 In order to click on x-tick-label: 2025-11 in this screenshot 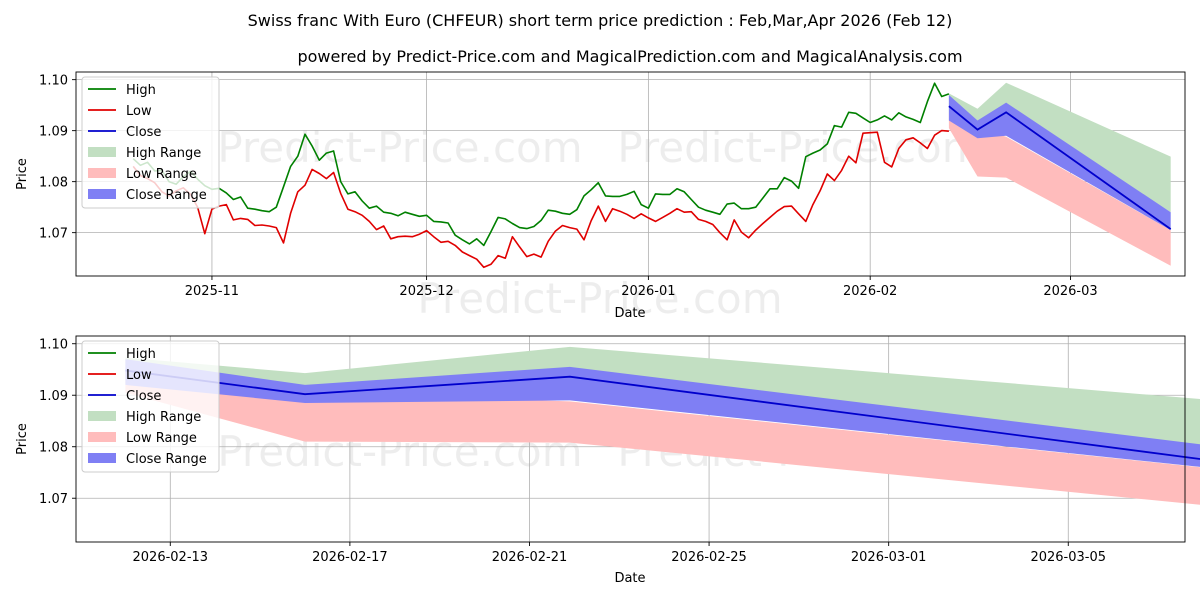, I will do `click(212, 291)`.